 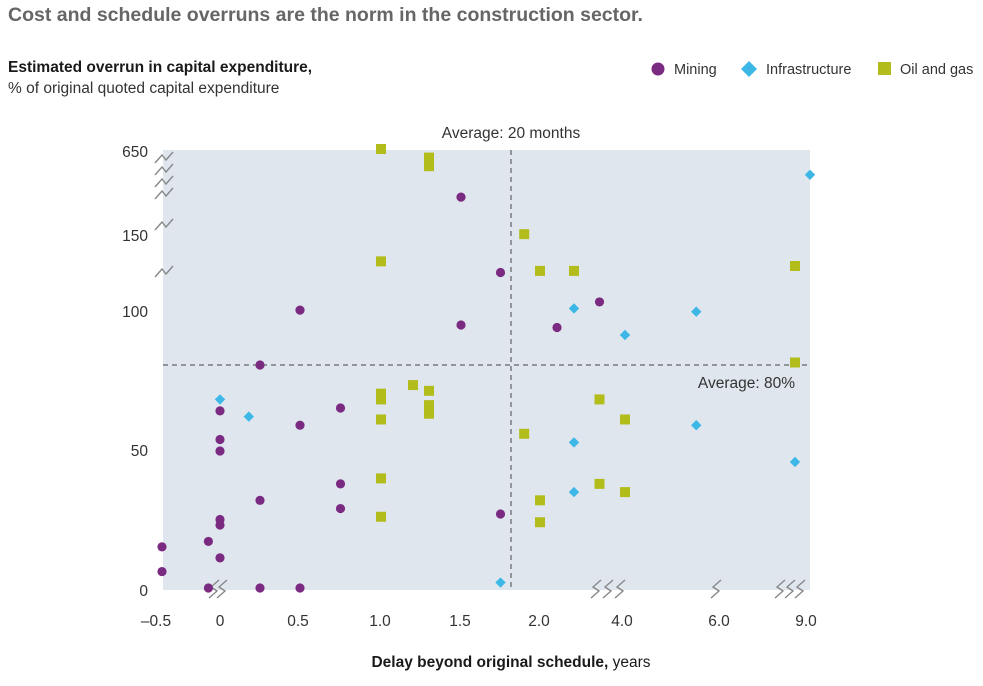 I want to click on legend-infrastructure-label: Infrastructure, so click(x=808, y=70).